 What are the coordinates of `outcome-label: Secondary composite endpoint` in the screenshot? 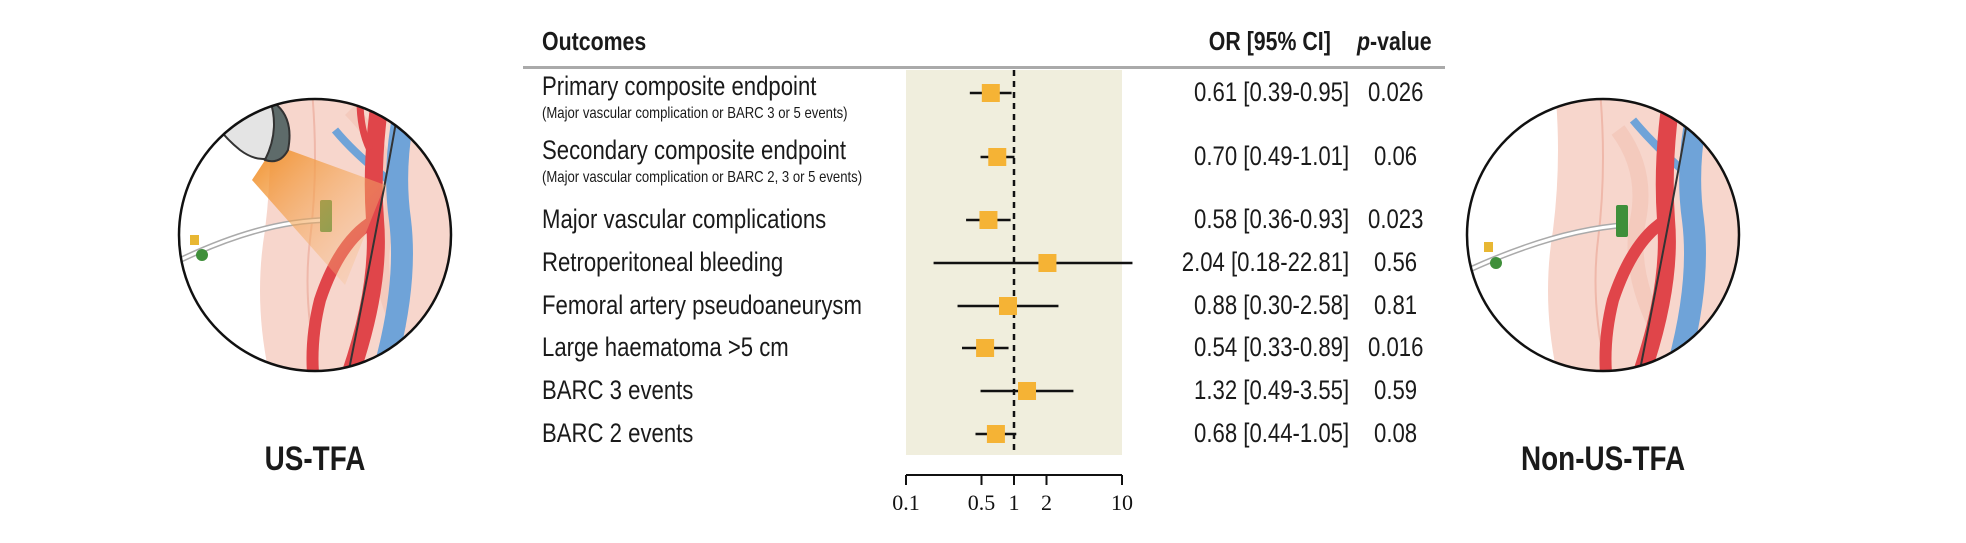 It's located at (694, 150).